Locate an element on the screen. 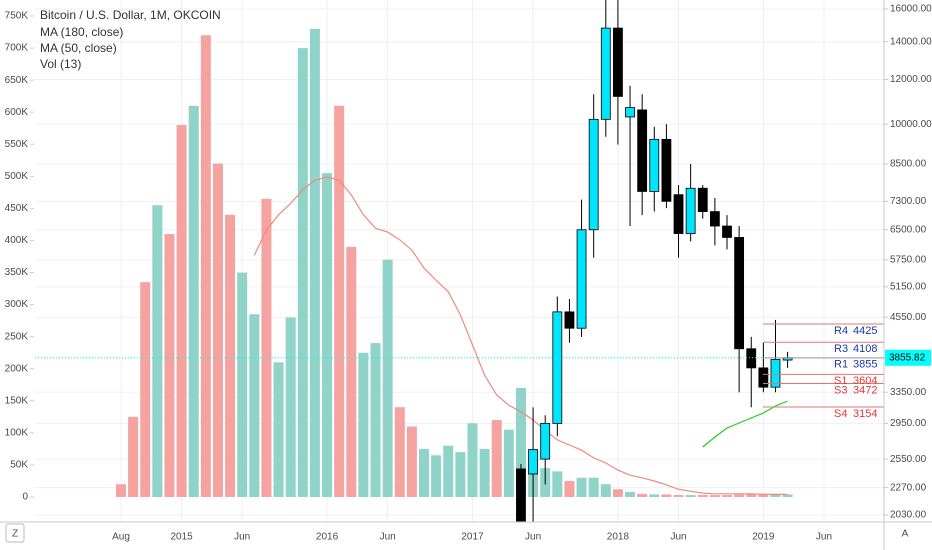 Image resolution: width=932 pixels, height=550 pixels. pivot-name: S3 is located at coordinates (840, 390).